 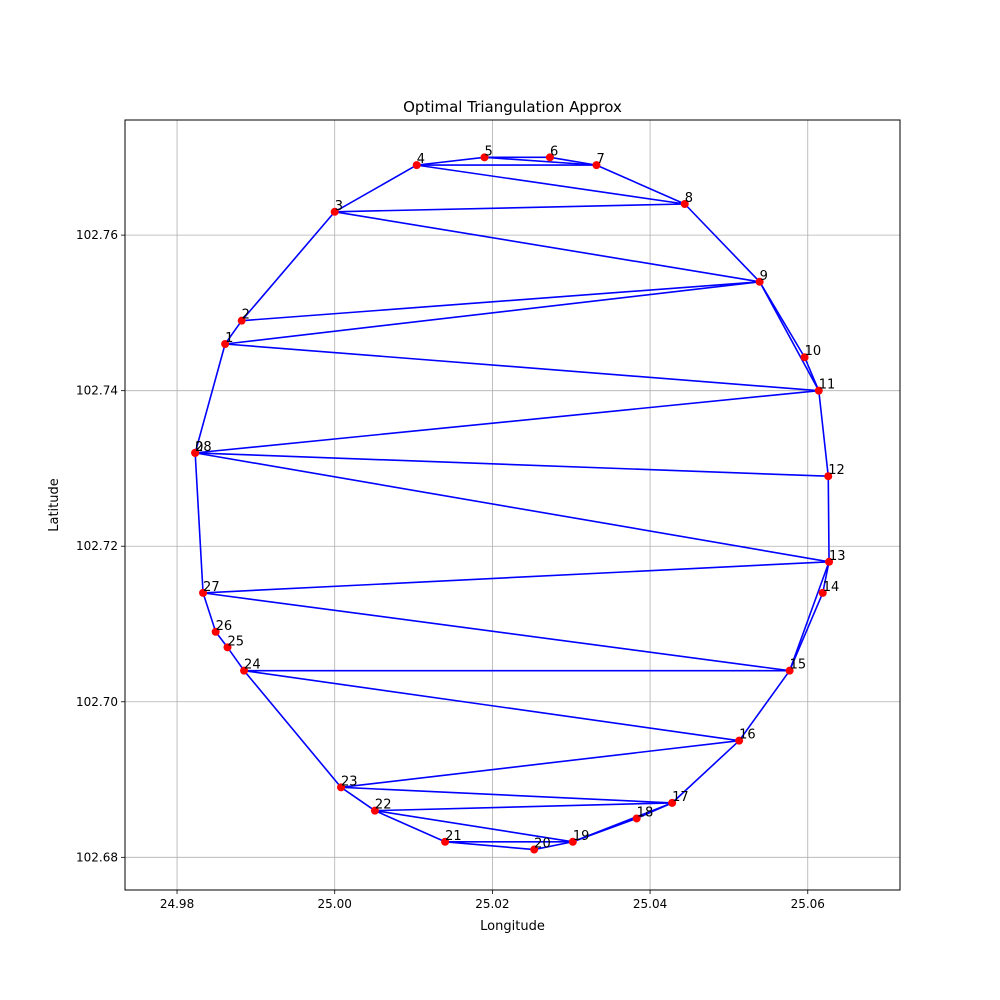 What do you see at coordinates (177, 904) in the screenshot?
I see `x-tick-label: 24.98` at bounding box center [177, 904].